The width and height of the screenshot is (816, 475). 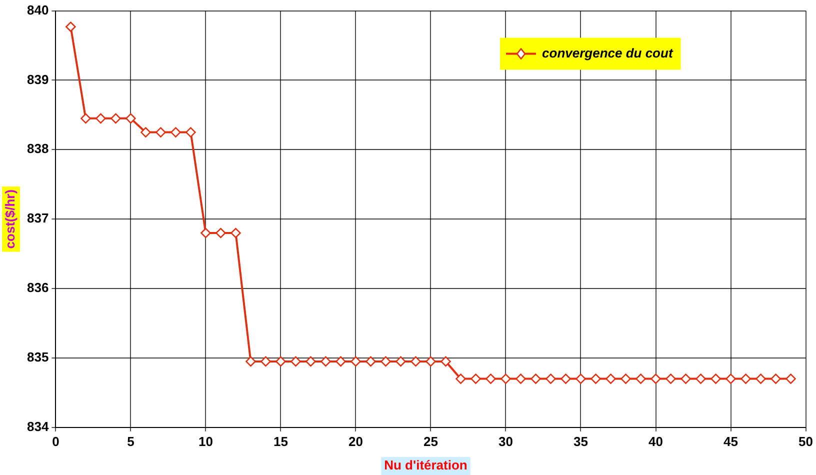 I want to click on y-tick-label: 837, so click(x=37, y=218).